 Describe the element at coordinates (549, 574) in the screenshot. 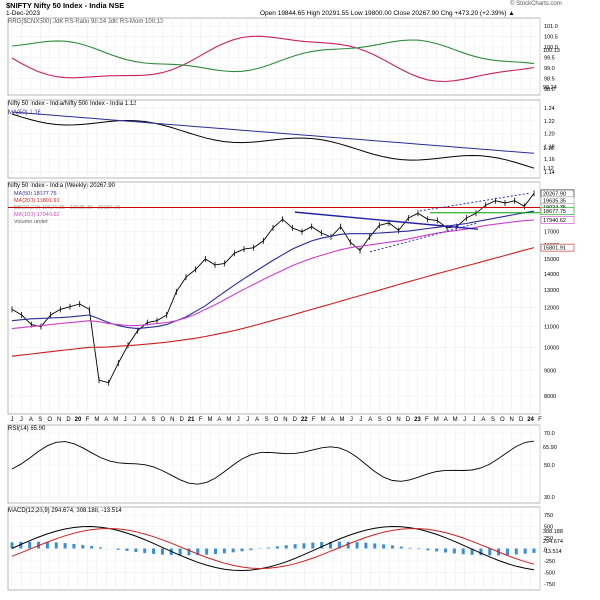

I see `macd-tick-label: -500` at that location.